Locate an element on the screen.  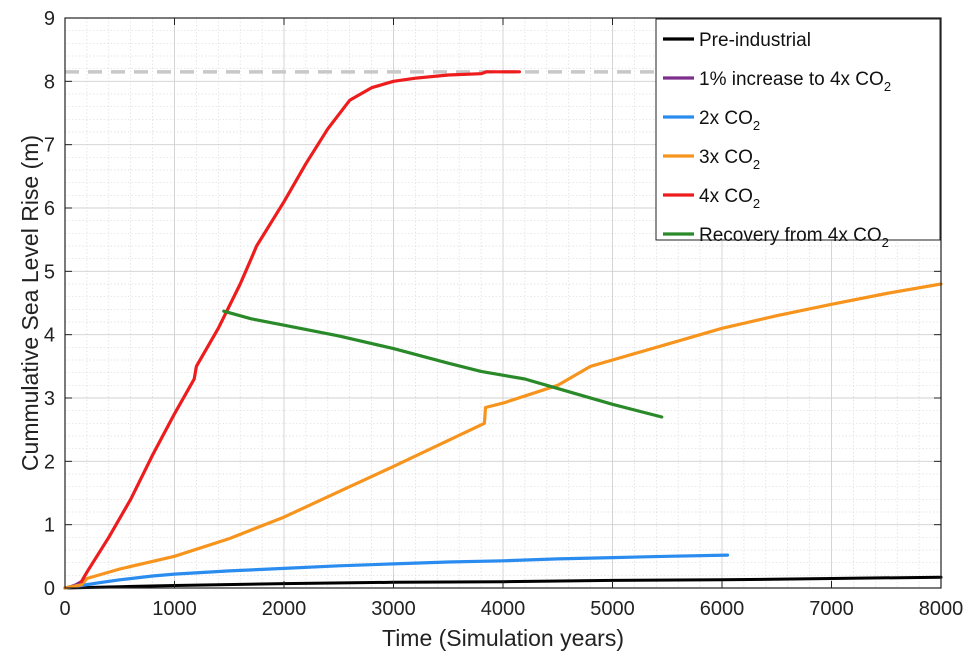
y-tick-label: 1 is located at coordinates (49, 526).